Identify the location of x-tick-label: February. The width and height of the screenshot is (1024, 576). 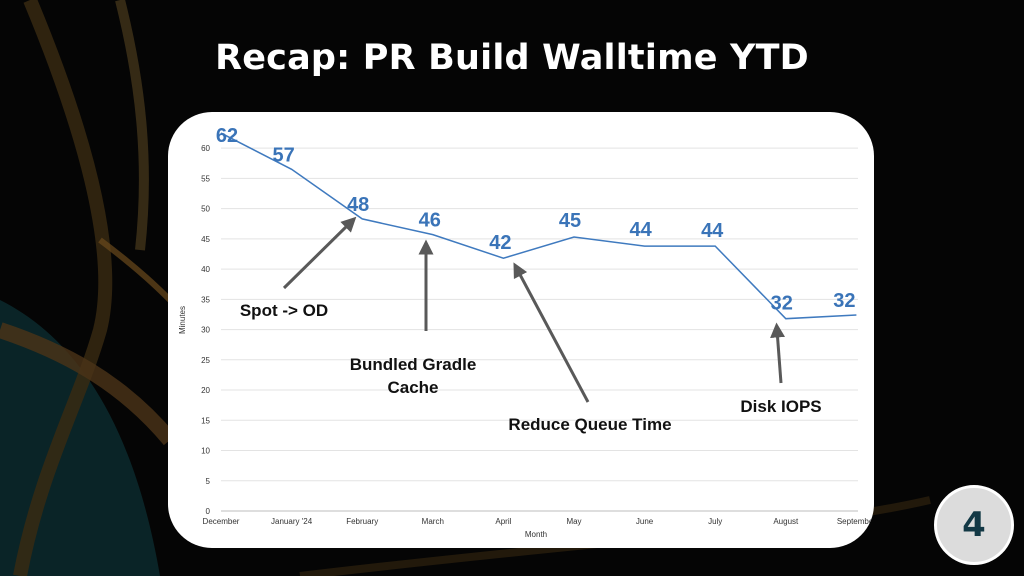
(362, 521).